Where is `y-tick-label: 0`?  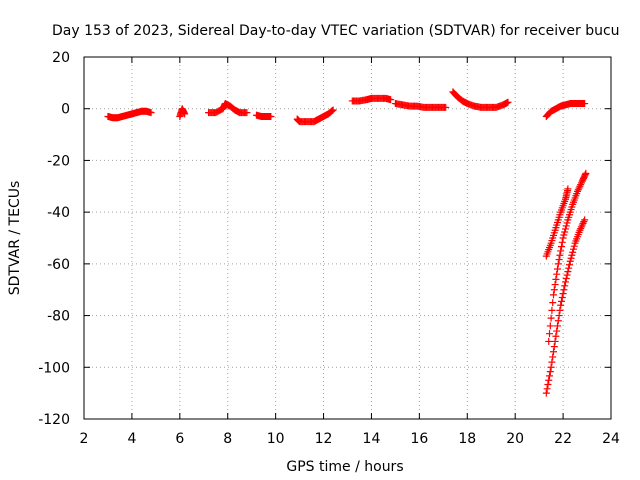
y-tick-label: 0 is located at coordinates (65, 110).